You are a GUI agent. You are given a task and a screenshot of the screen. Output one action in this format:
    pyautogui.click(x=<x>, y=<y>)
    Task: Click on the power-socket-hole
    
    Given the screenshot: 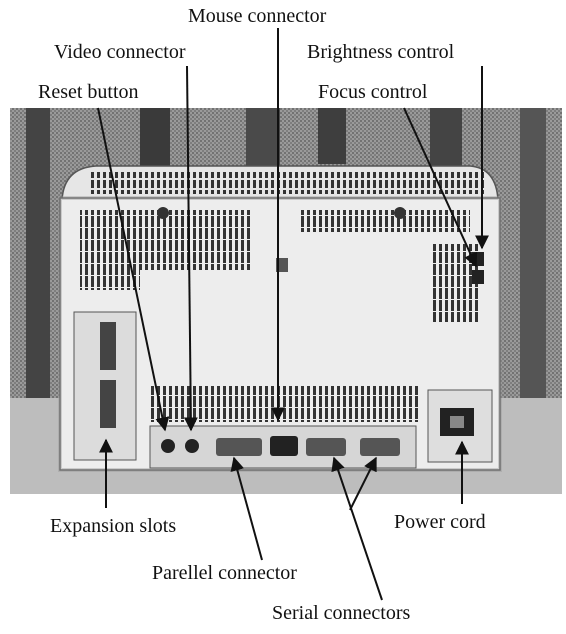 What is the action you would take?
    pyautogui.click(x=457, y=422)
    